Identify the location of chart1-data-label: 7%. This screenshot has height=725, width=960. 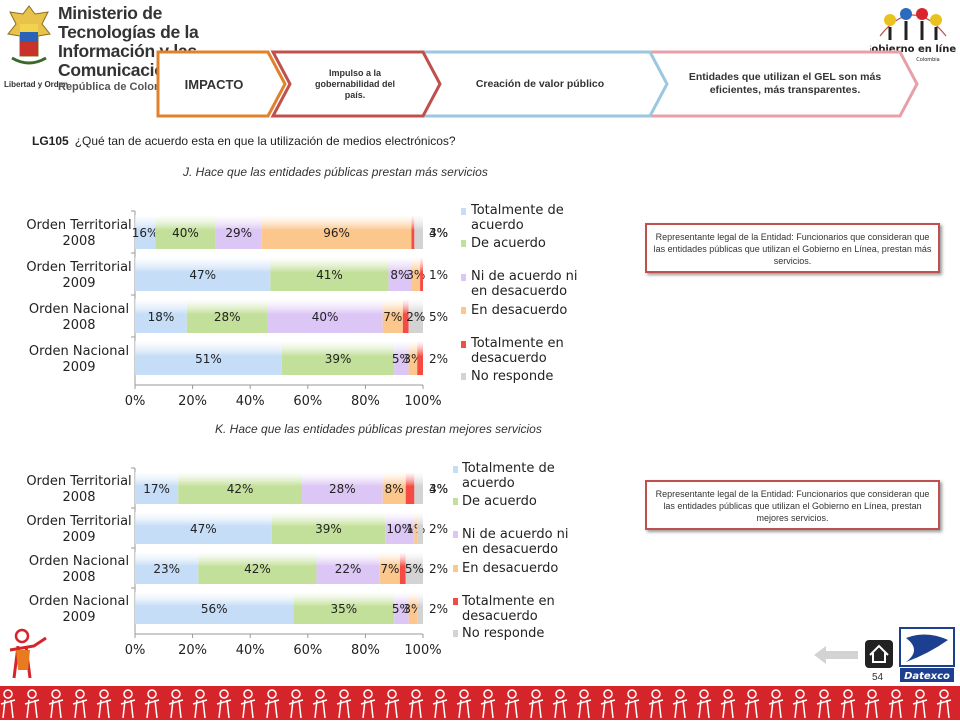
(392, 317).